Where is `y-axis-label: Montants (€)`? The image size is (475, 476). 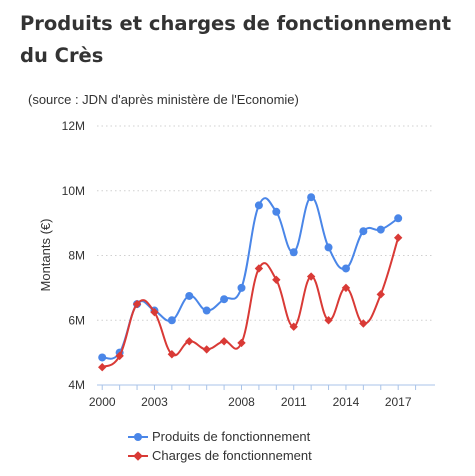
y-axis-label: Montants (€) is located at coordinates (45, 255).